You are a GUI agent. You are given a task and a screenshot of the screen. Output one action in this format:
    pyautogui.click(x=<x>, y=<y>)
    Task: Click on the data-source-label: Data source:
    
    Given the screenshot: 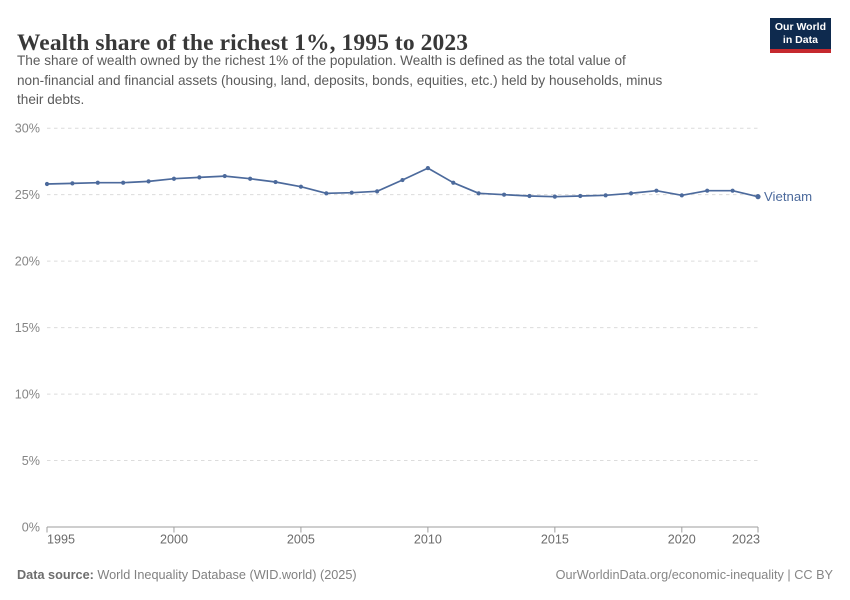 What is the action you would take?
    pyautogui.click(x=55, y=575)
    